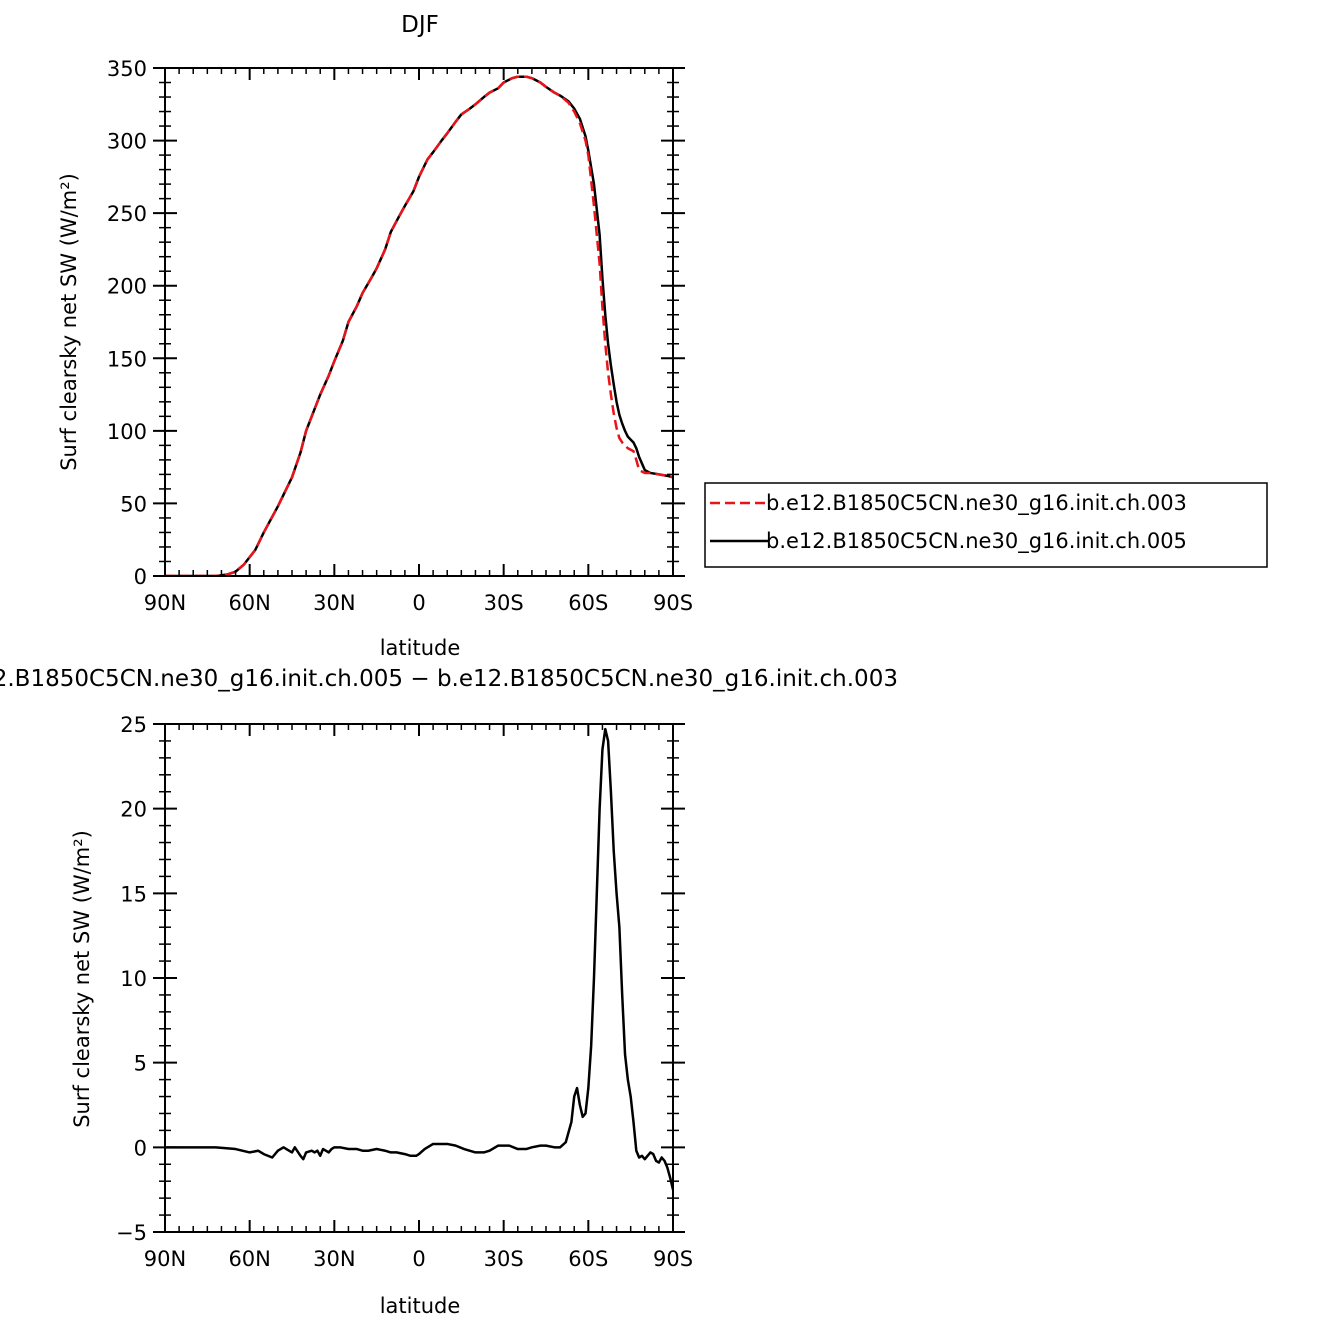 The width and height of the screenshot is (1322, 1325). Describe the element at coordinates (131, 1233) in the screenshot. I see `y-tick-label: −5` at that location.